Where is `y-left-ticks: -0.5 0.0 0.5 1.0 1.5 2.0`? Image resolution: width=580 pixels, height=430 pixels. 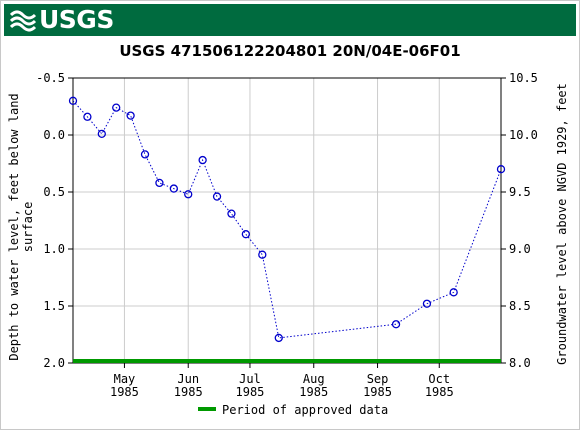
y-left-ticks: -0.5 0.0 0.5 1.0 1.5 2.0 is located at coordinates (54, 220).